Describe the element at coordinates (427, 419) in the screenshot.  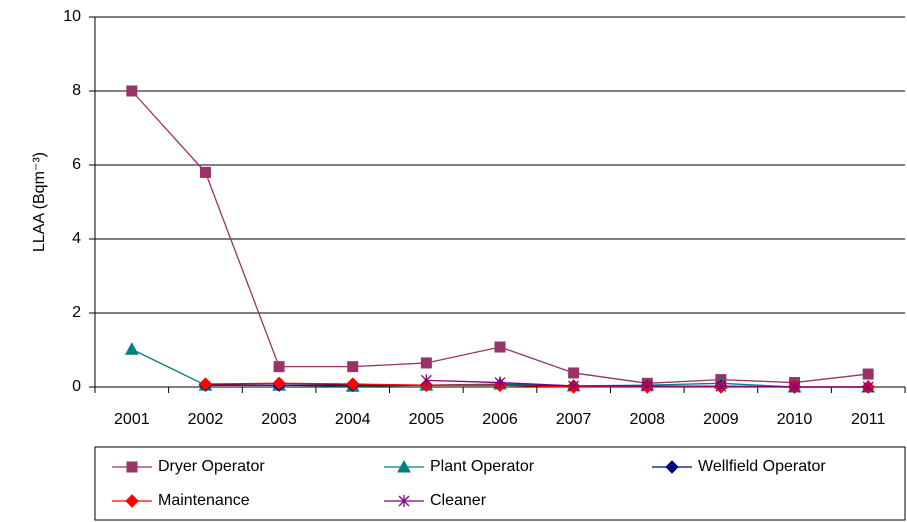
I see `x-tick-label: 2005` at that location.